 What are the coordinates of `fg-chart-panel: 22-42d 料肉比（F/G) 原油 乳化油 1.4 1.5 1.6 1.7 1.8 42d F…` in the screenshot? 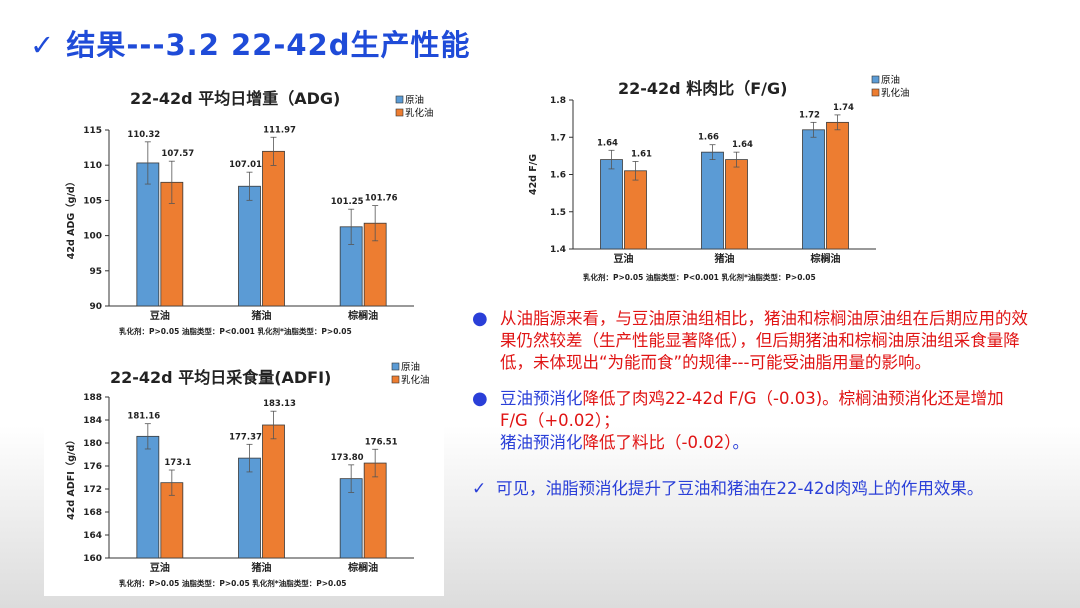 It's located at (716, 179).